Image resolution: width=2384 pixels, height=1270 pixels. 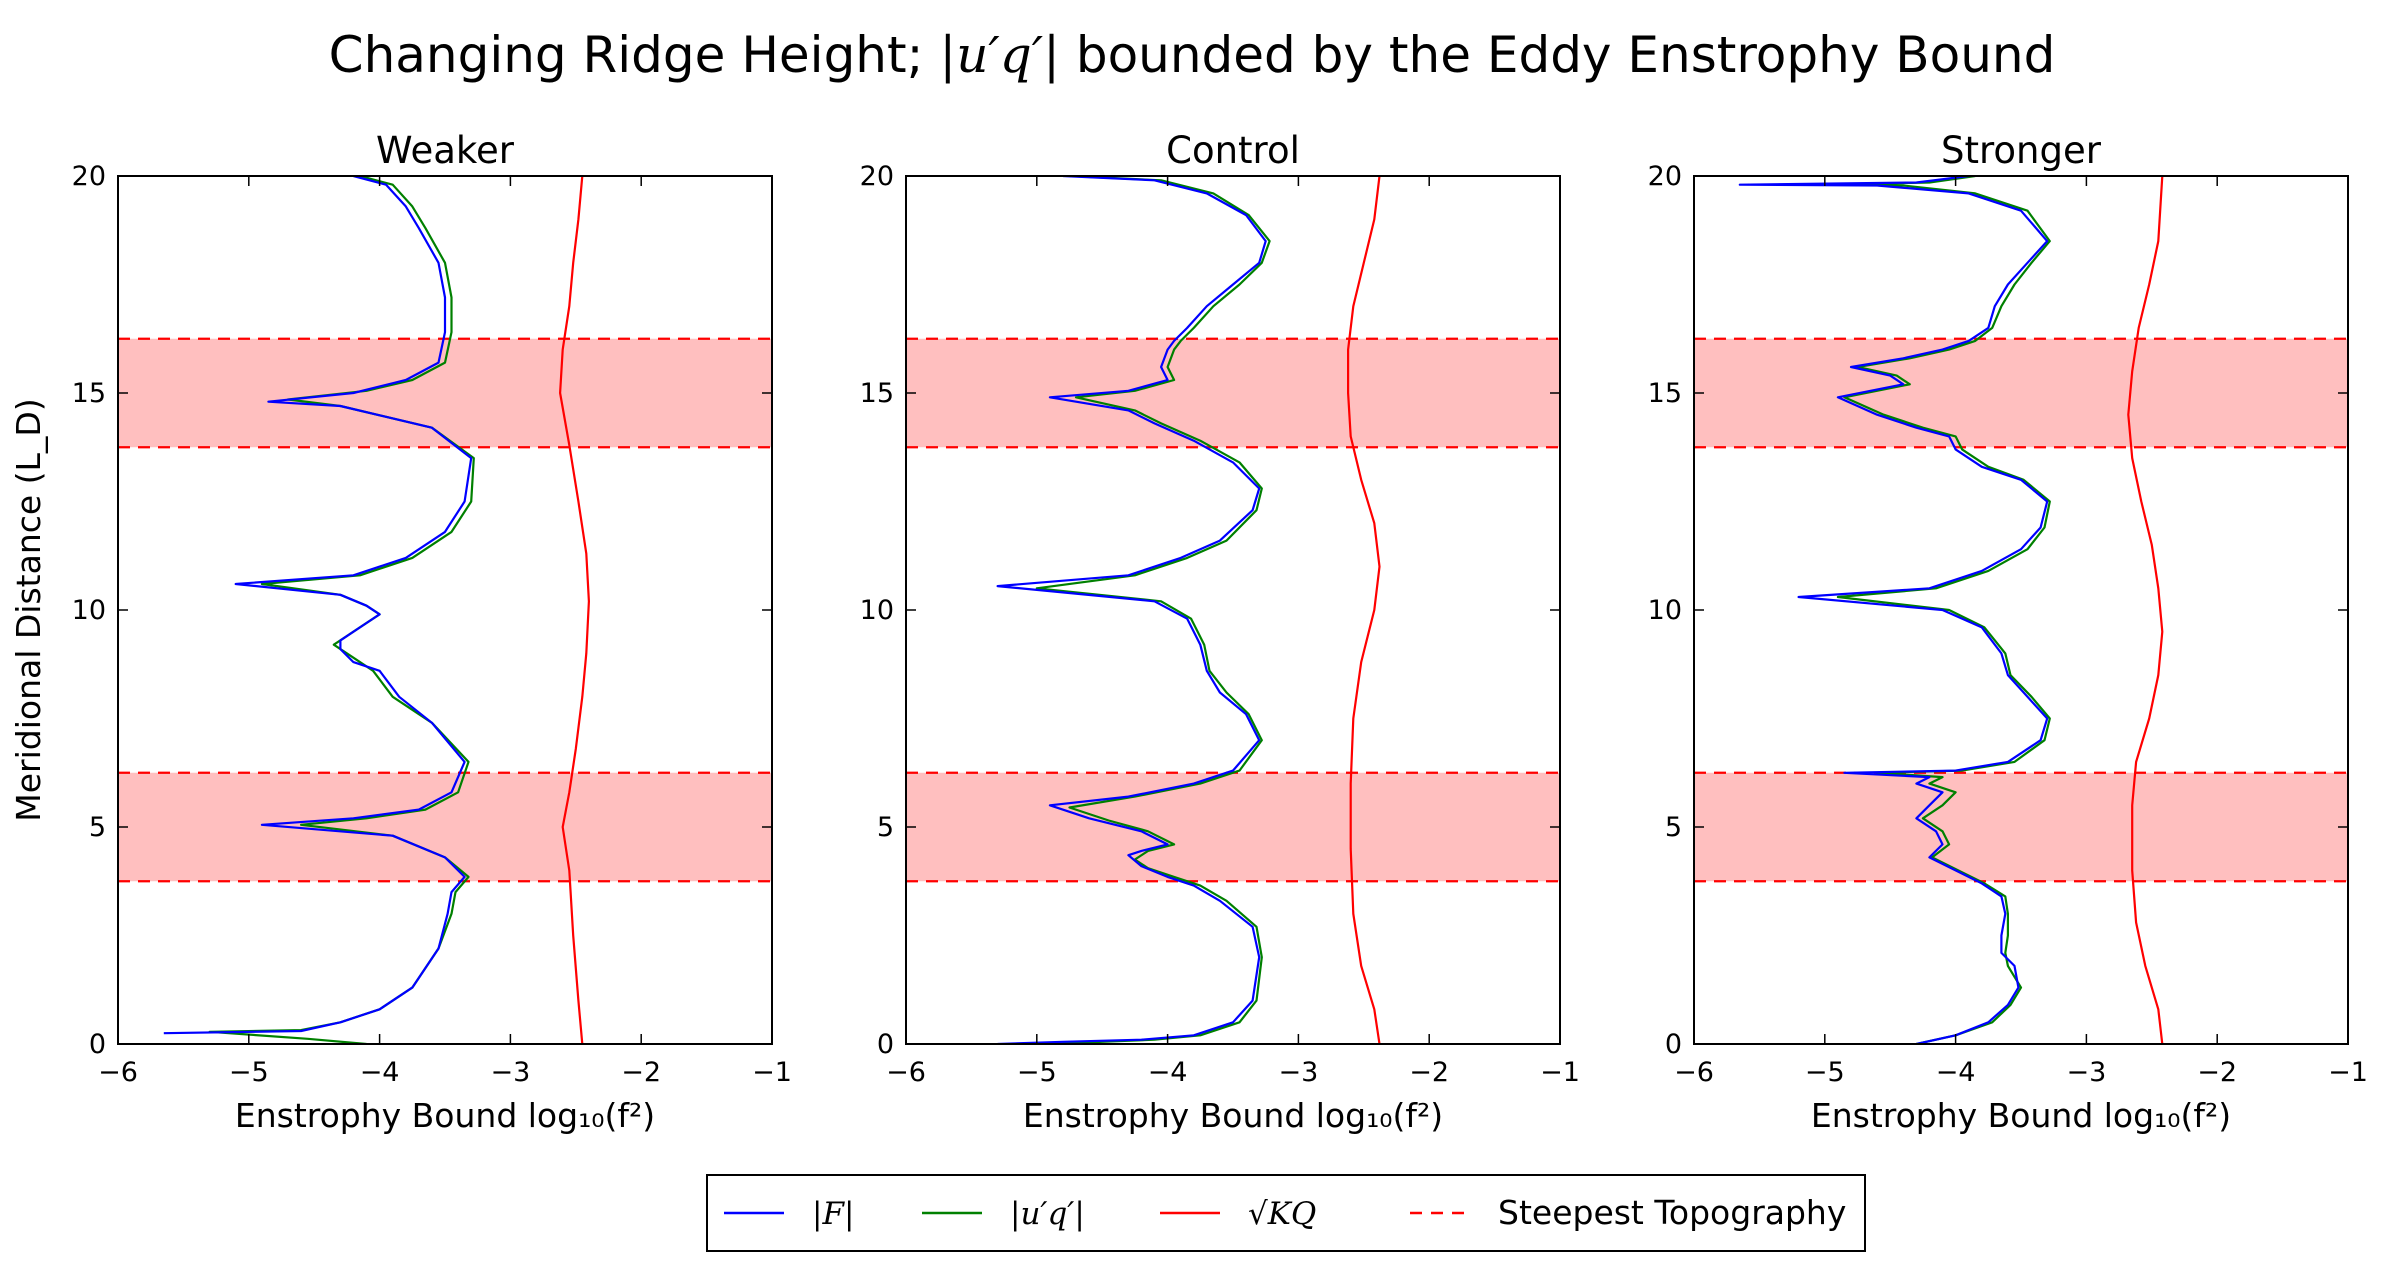 What do you see at coordinates (634, 55) in the screenshot?
I see `figure-title-prefix: Changing Ridge Height;` at bounding box center [634, 55].